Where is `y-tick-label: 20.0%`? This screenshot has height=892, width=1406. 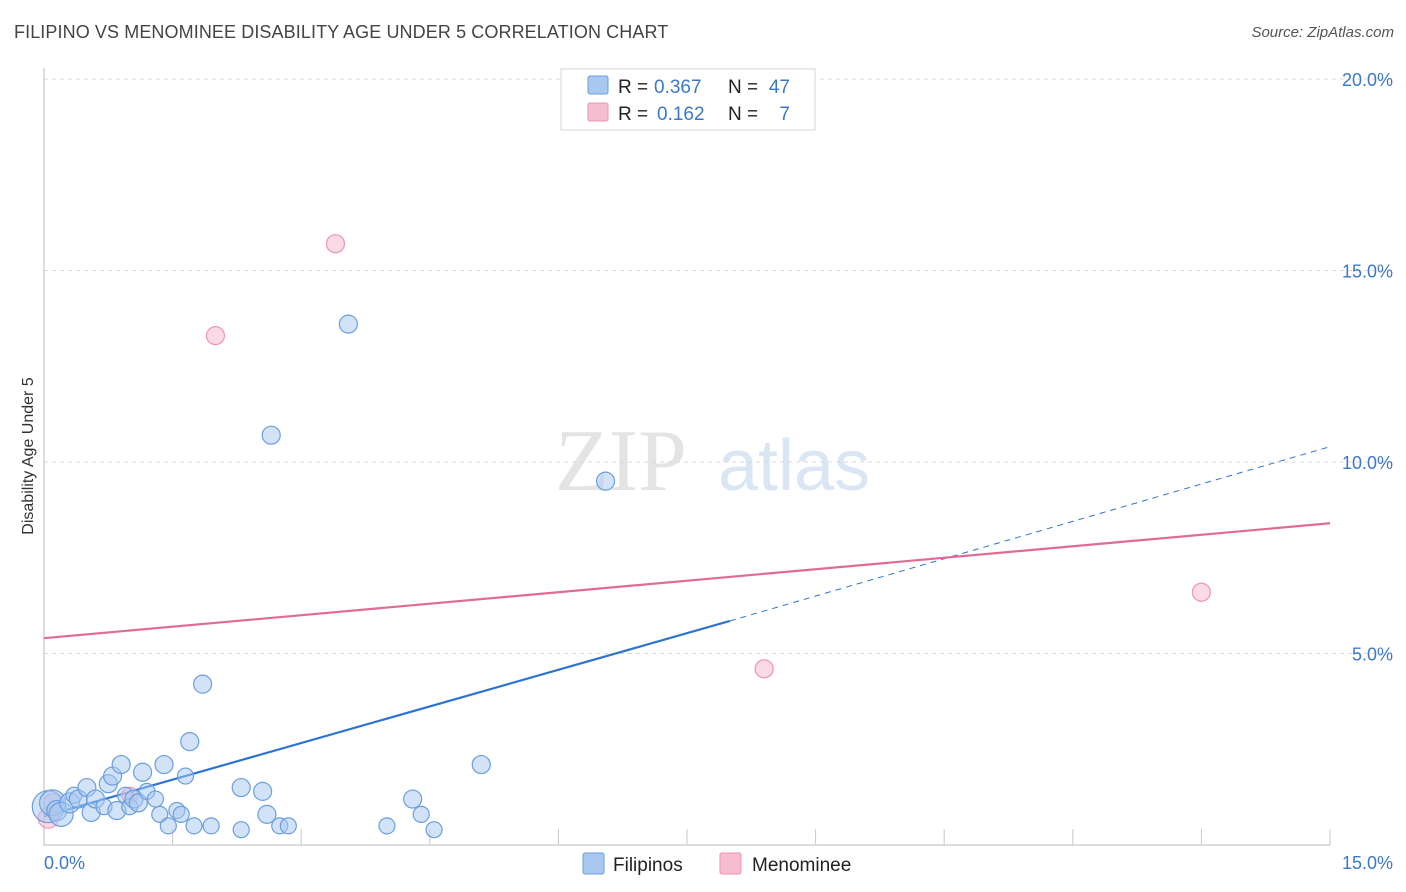 y-tick-label: 20.0% is located at coordinates (1367, 80).